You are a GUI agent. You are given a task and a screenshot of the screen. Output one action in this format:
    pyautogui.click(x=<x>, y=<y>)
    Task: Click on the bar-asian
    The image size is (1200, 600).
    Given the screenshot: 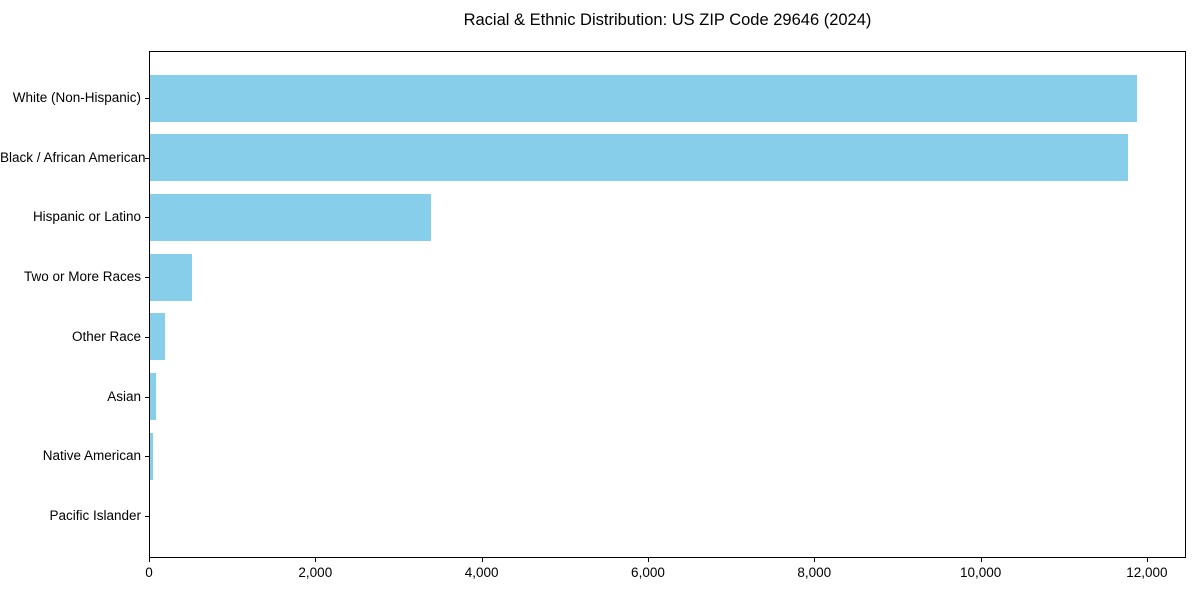 What is the action you would take?
    pyautogui.click(x=153, y=396)
    